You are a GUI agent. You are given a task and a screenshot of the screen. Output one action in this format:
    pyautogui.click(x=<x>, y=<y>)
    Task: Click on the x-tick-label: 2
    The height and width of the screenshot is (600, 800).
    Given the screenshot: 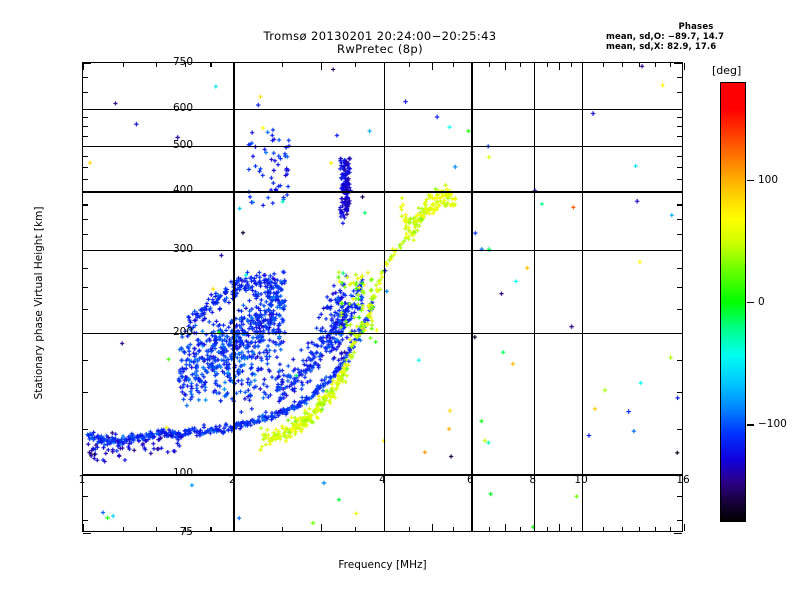 What is the action you would take?
    pyautogui.click(x=232, y=480)
    